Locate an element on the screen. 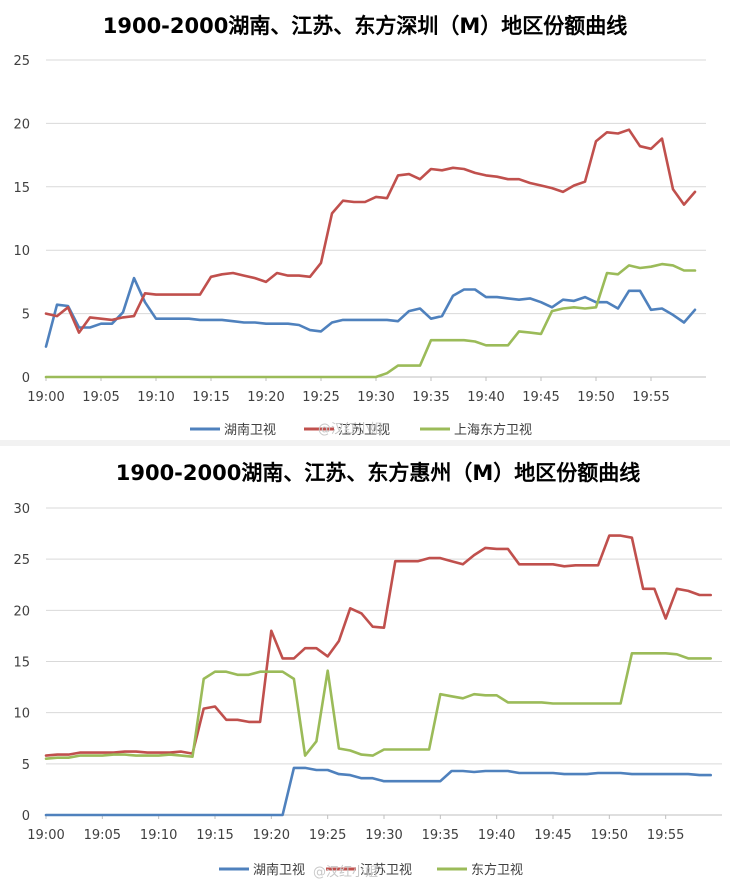 The image size is (730, 883). y-tick-label: 30 is located at coordinates (21, 509).